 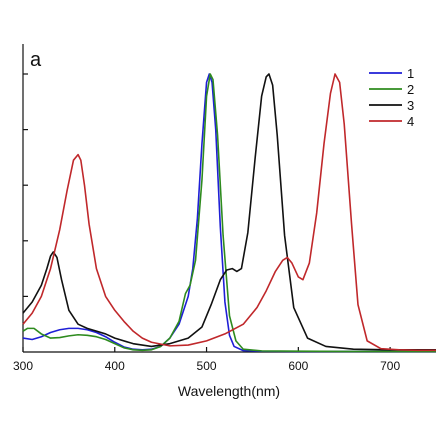 I want to click on x-tick-label-1: 400, so click(x=115, y=366).